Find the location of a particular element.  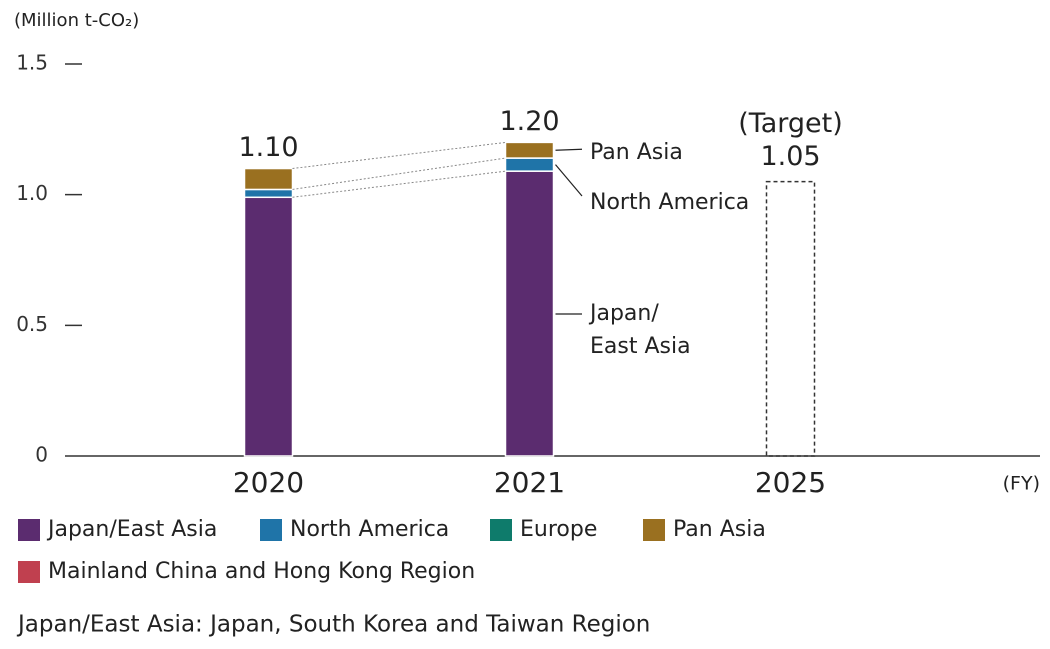

legend-label: Mainland China and Hong Kong Region is located at coordinates (261, 571).